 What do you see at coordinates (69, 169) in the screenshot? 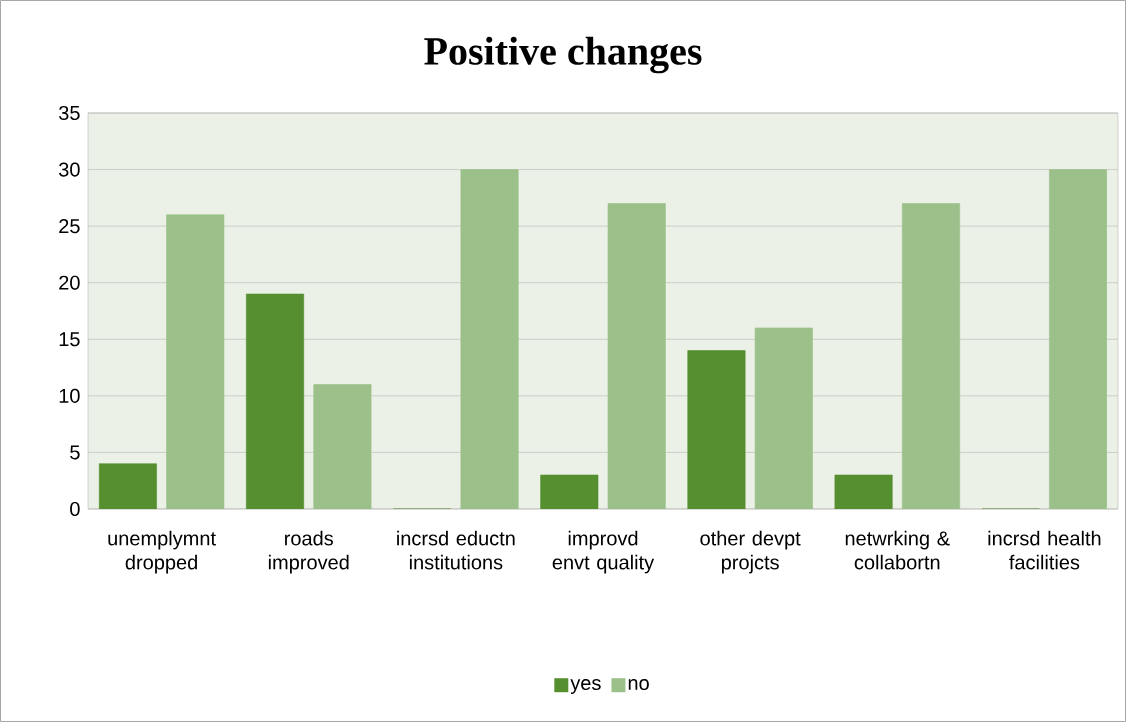
I see `y-tick-label: 30` at bounding box center [69, 169].